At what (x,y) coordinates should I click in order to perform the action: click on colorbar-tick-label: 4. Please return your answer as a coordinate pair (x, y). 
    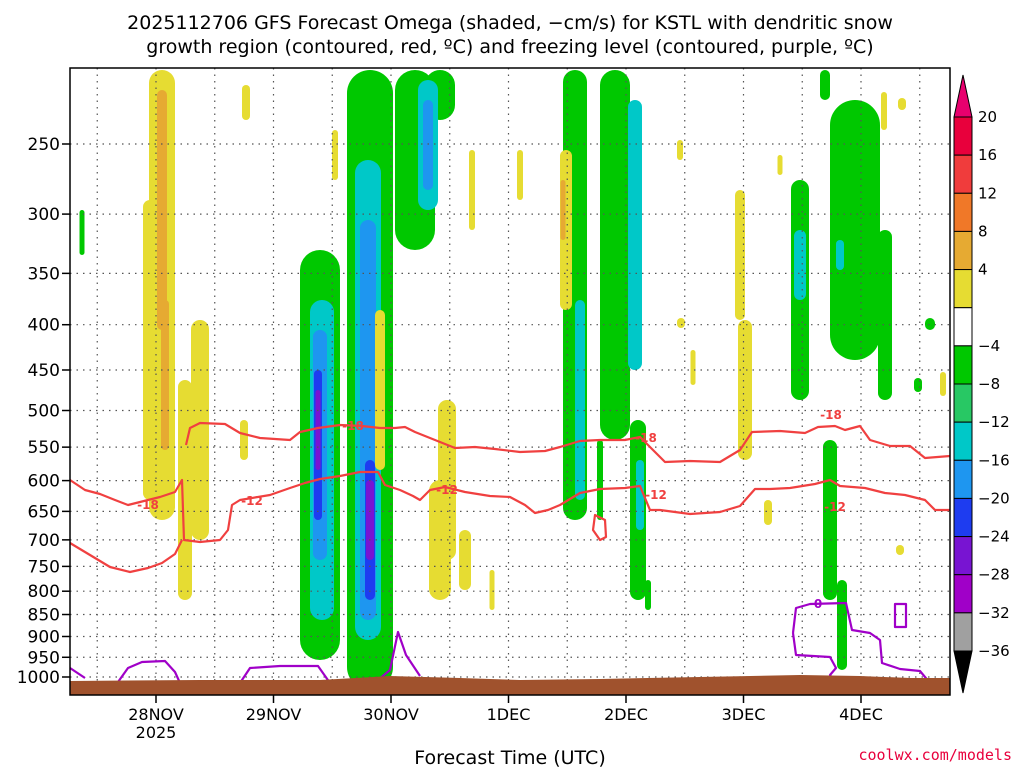
    Looking at the image, I should click on (983, 270).